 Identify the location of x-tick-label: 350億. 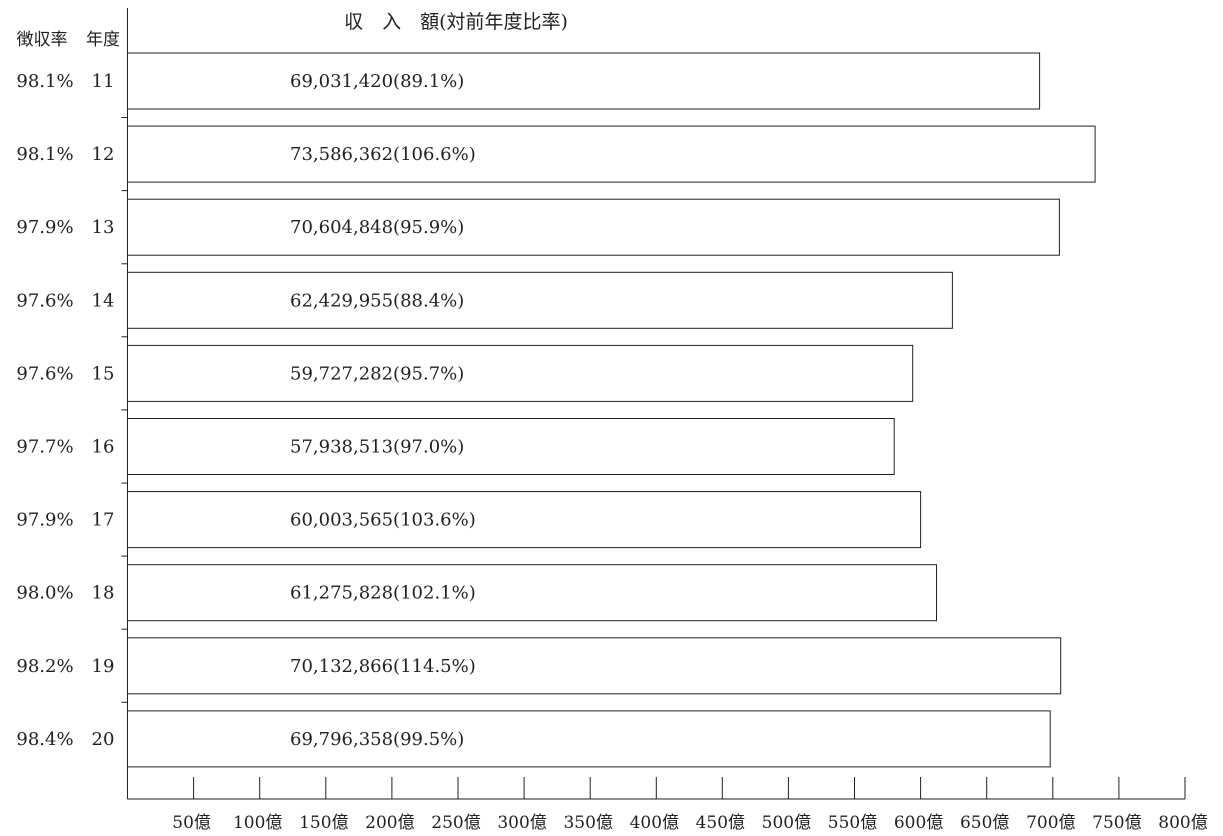
(587, 823).